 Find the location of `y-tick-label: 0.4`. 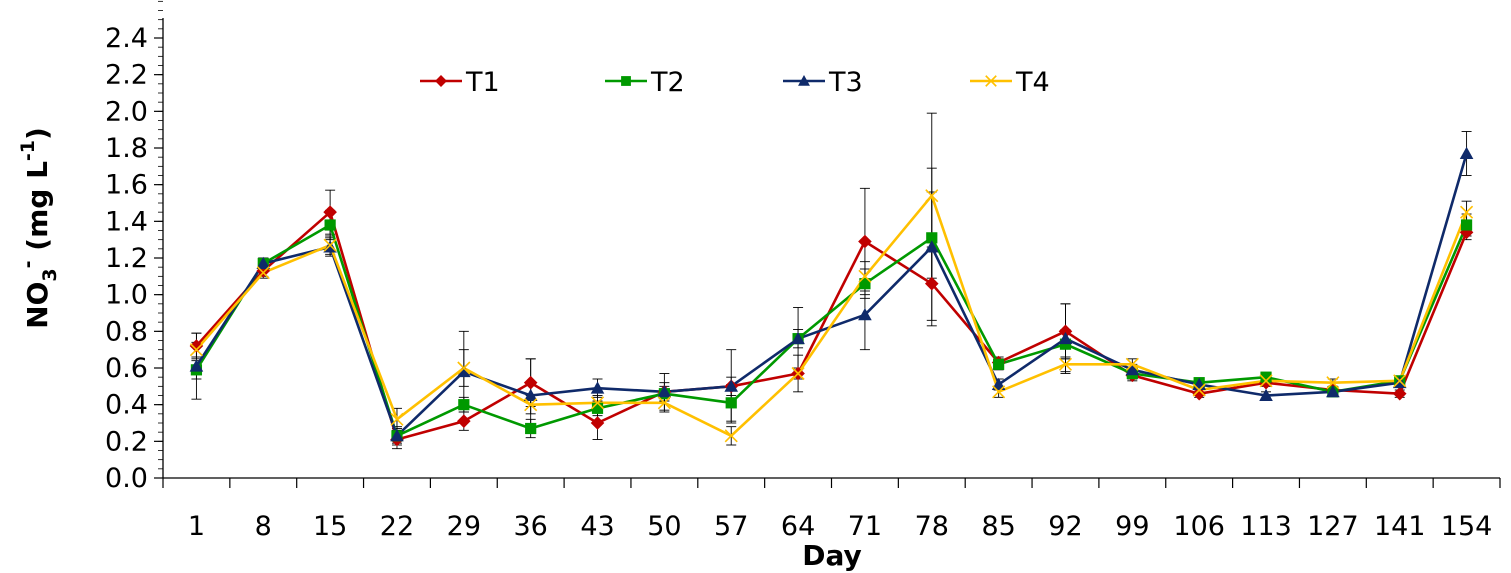

y-tick-label: 0.4 is located at coordinates (126, 405).